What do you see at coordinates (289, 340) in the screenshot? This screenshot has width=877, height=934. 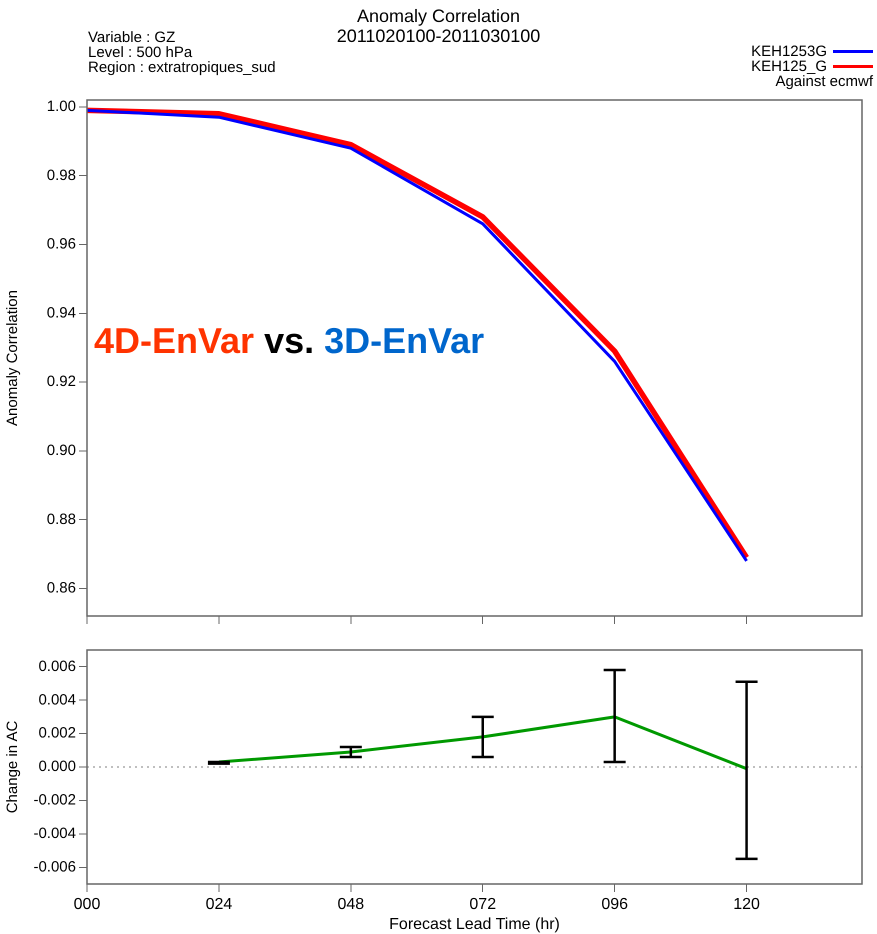 I see `annotation: 4D-EnVar vs. 3D-EnVar` at bounding box center [289, 340].